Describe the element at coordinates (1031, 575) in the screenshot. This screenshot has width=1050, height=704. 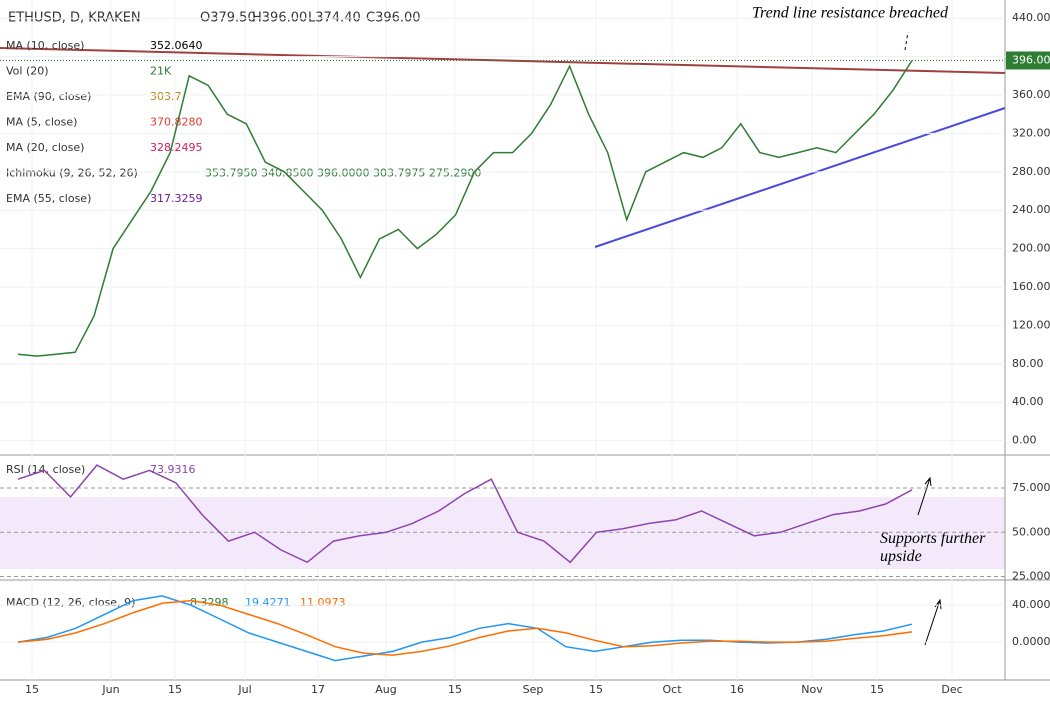
I see `y-tick-label: 25.0000` at that location.